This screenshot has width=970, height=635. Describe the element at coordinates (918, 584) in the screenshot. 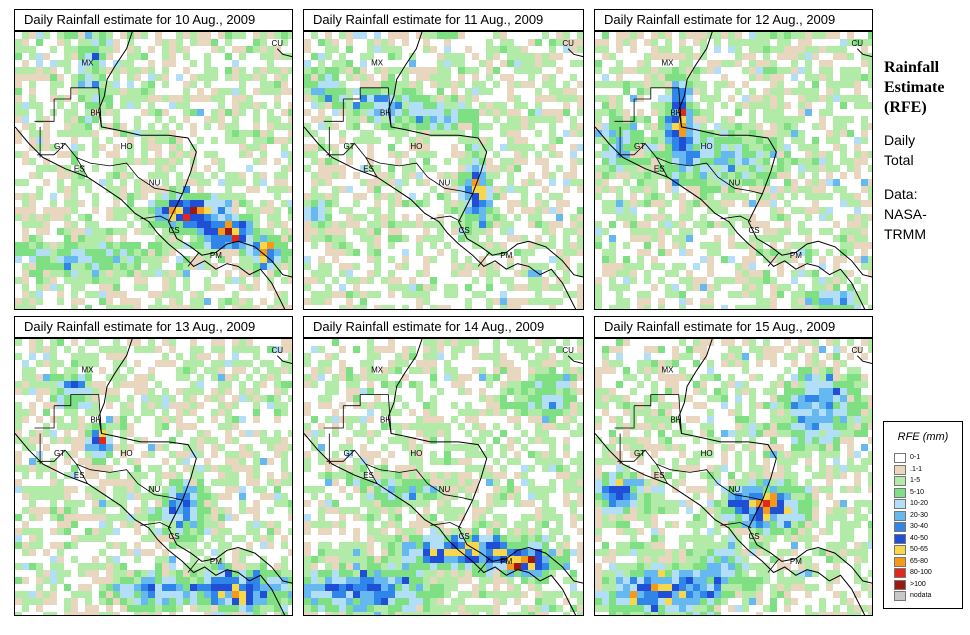

I see `legend-label: >100` at that location.